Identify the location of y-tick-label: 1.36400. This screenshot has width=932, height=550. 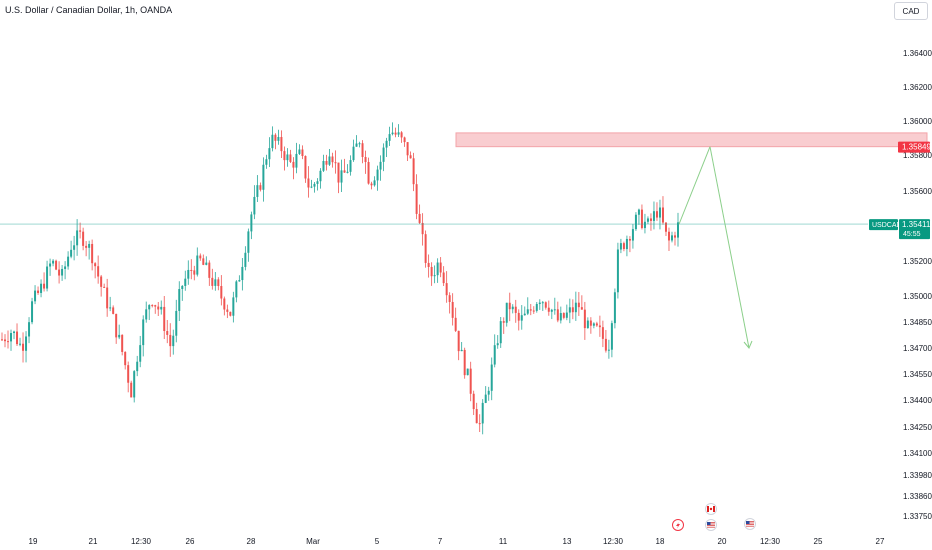
(917, 53).